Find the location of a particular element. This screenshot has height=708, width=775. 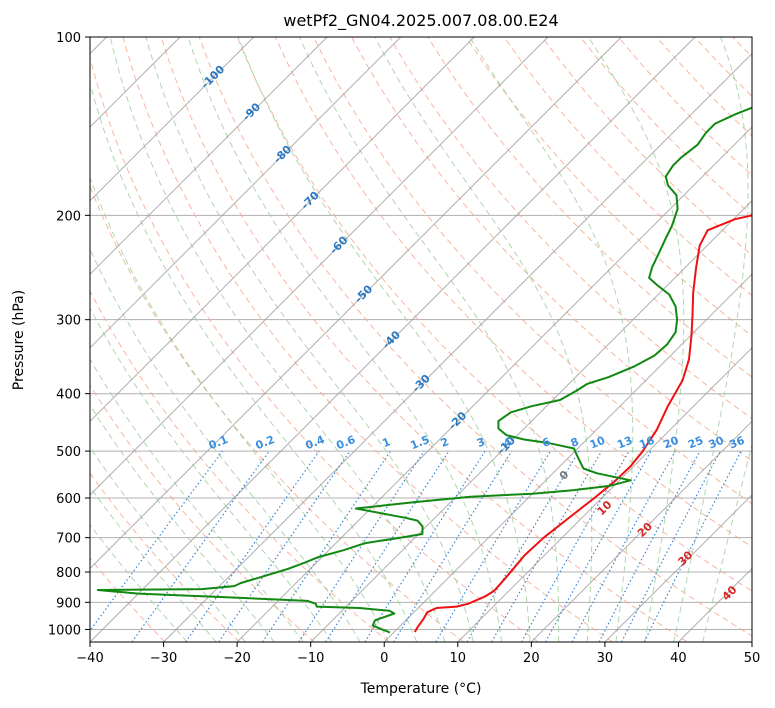

x-axis-label: Temperature (°C) is located at coordinates (421, 689).